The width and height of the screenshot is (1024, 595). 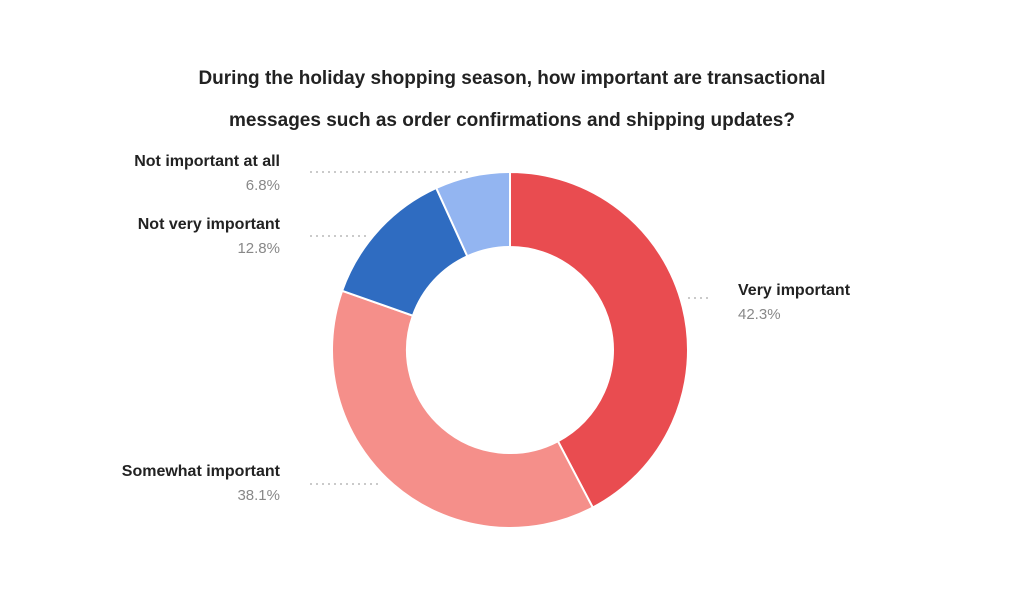 I want to click on slice-somewhat-important, so click(x=463, y=409).